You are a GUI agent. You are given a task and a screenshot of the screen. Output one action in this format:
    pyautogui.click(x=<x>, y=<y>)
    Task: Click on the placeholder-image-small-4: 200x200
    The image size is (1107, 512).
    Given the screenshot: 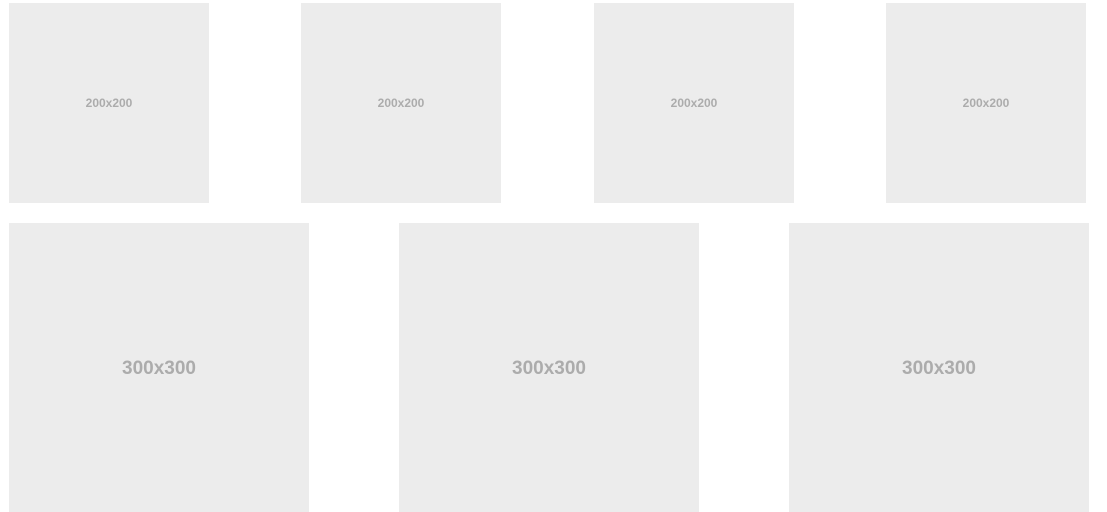 What is the action you would take?
    pyautogui.click(x=986, y=103)
    